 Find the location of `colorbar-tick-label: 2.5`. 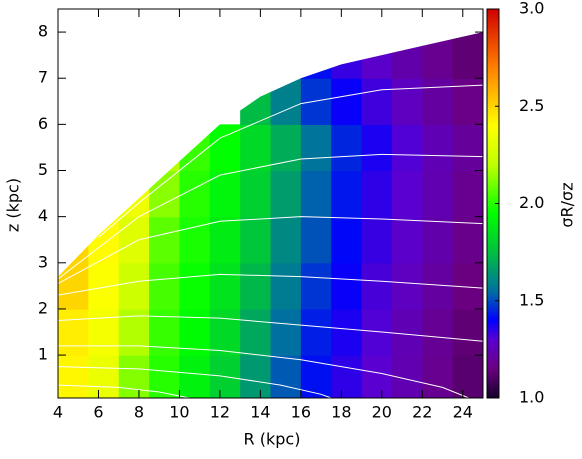

colorbar-tick-label: 2.5 is located at coordinates (531, 105).